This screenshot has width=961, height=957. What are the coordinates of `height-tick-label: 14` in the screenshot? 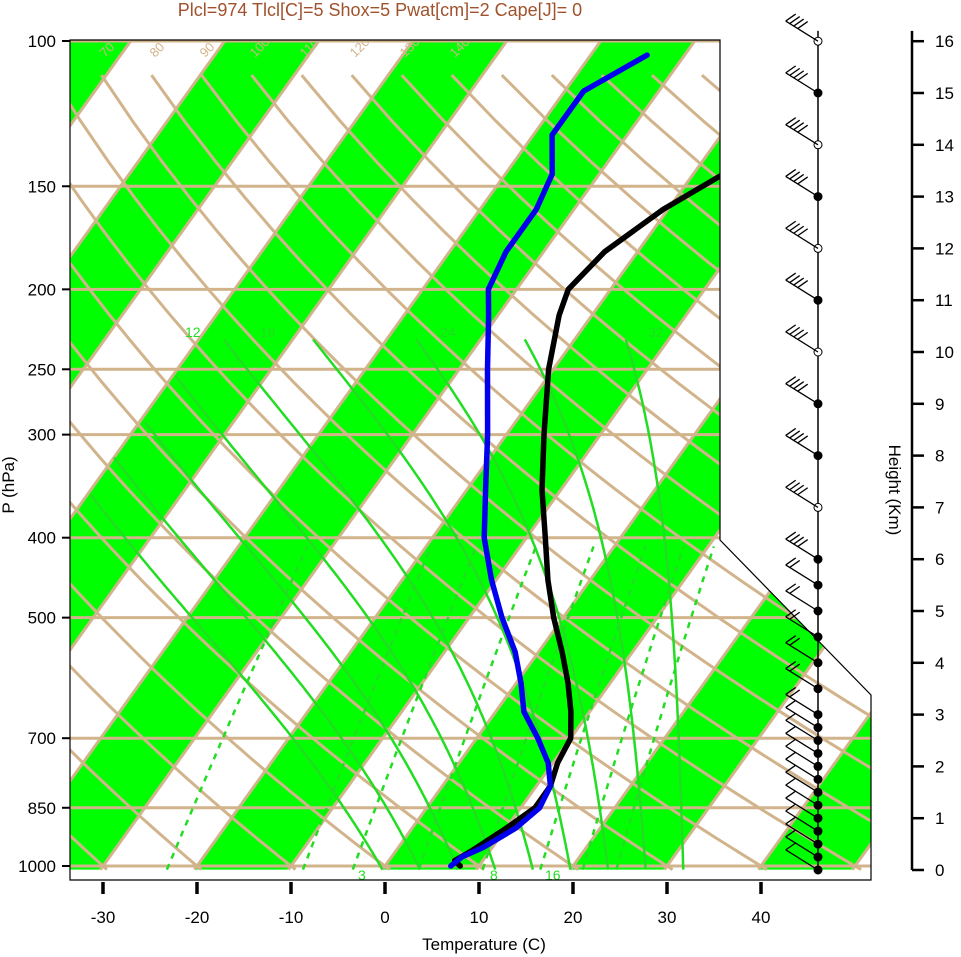 It's located at (944, 145).